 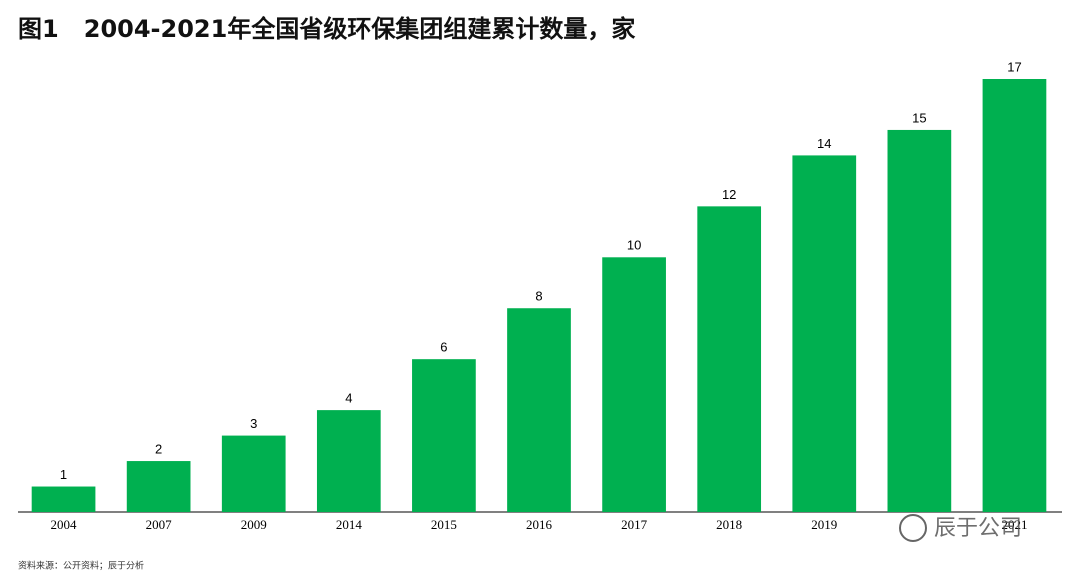 I want to click on x-tick-label: 2021, so click(x=1014, y=524).